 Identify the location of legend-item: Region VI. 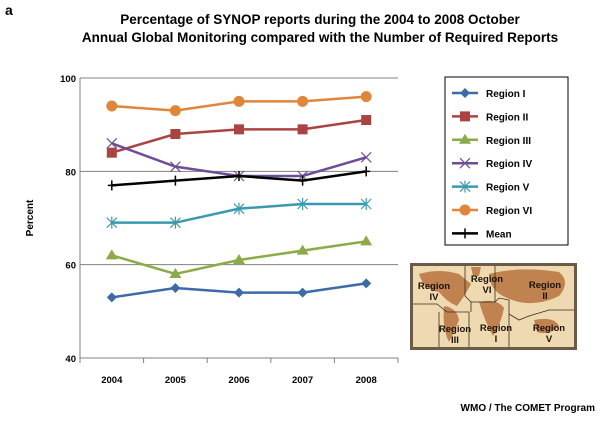
(492, 210).